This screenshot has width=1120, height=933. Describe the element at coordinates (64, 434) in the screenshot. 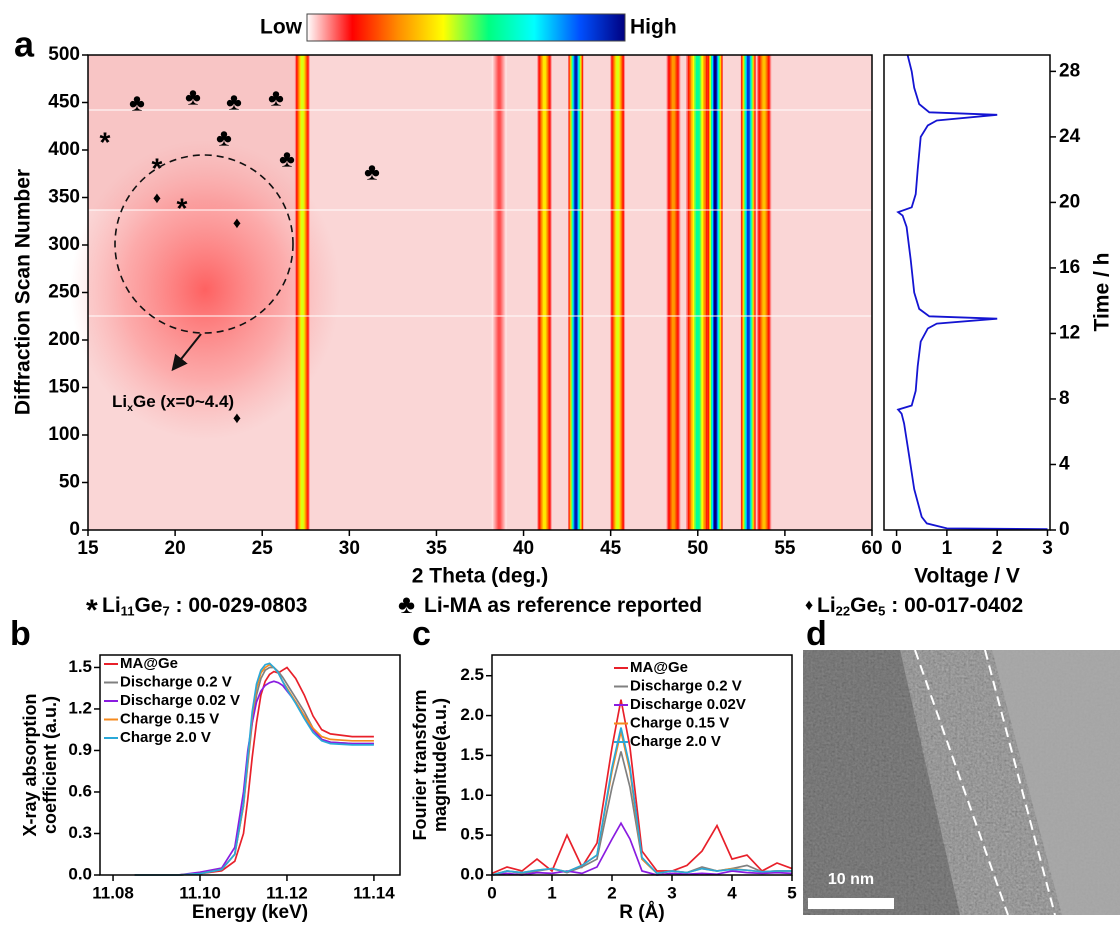

I see `y-tick-label: 100` at that location.